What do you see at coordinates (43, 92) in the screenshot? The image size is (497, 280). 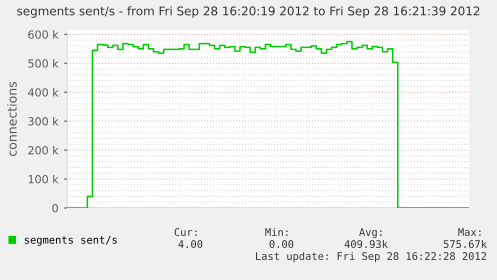 I see `y-tick-label: 400 k` at bounding box center [43, 92].